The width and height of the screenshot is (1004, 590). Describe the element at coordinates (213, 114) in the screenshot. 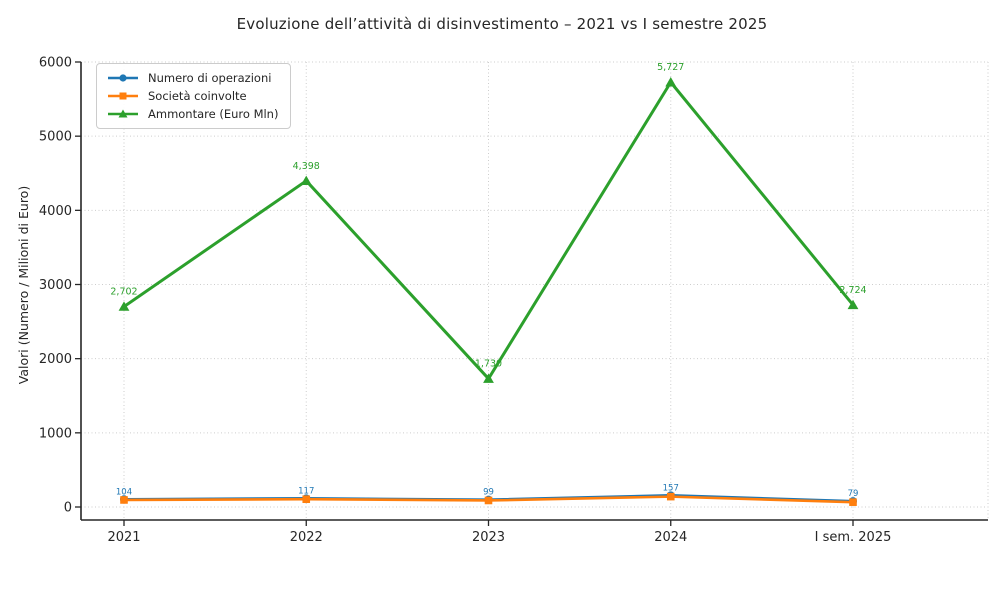

I see `legend-label: Ammontare (Euro Mln)` at that location.